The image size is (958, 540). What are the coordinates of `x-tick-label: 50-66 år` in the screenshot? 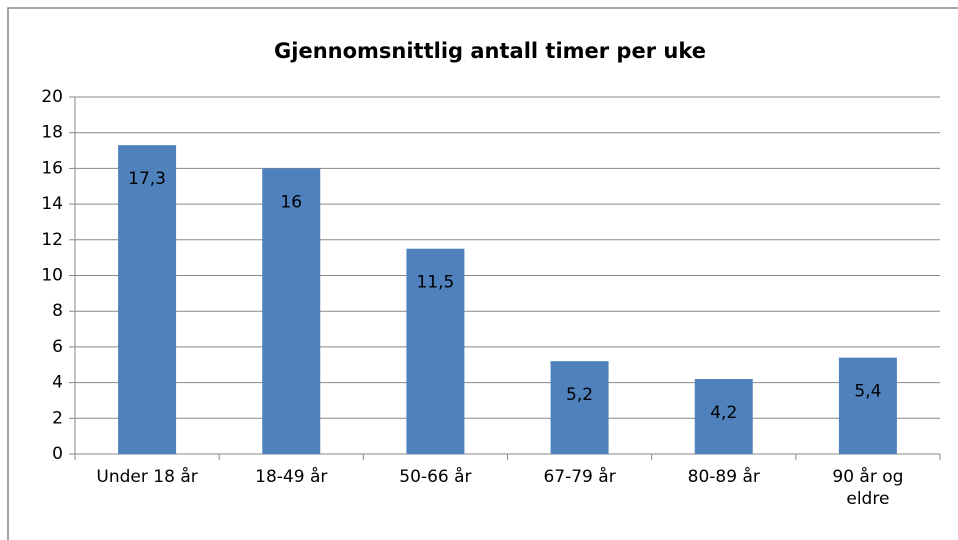 It's located at (435, 477).